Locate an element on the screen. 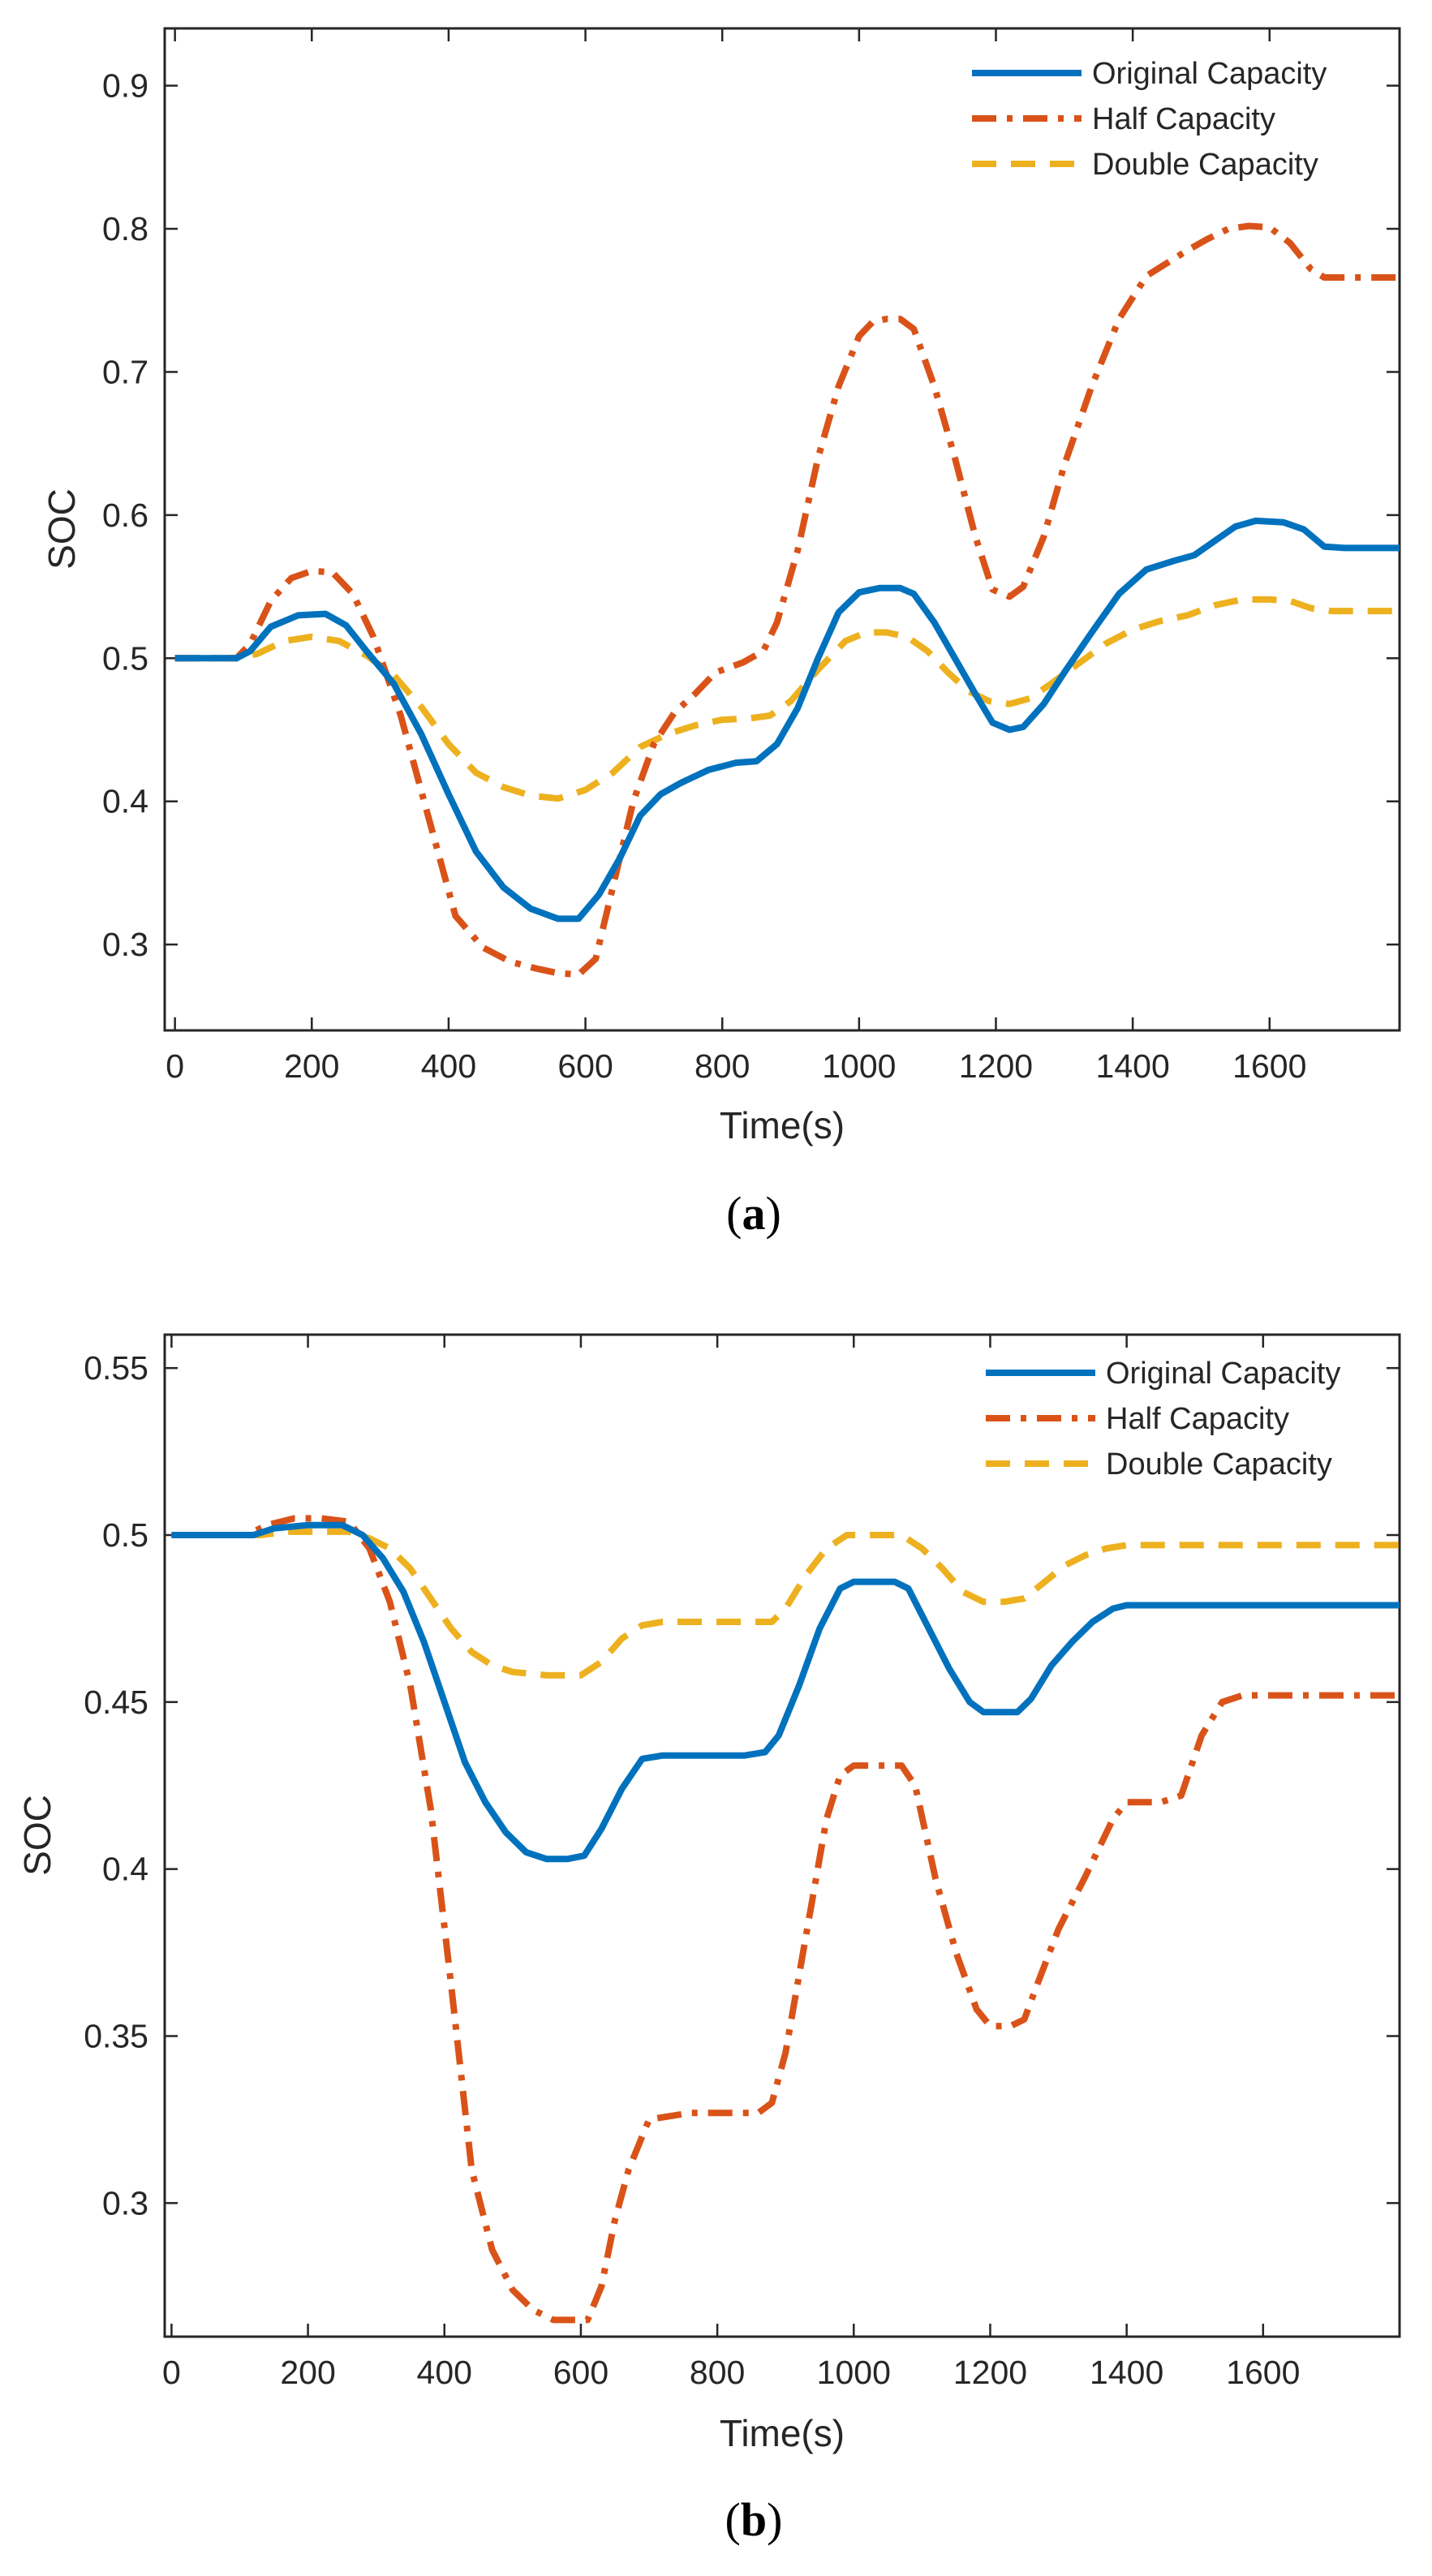 Image resolution: width=1432 pixels, height=2576 pixels. x-tick-label-a: 800 is located at coordinates (722, 1066).